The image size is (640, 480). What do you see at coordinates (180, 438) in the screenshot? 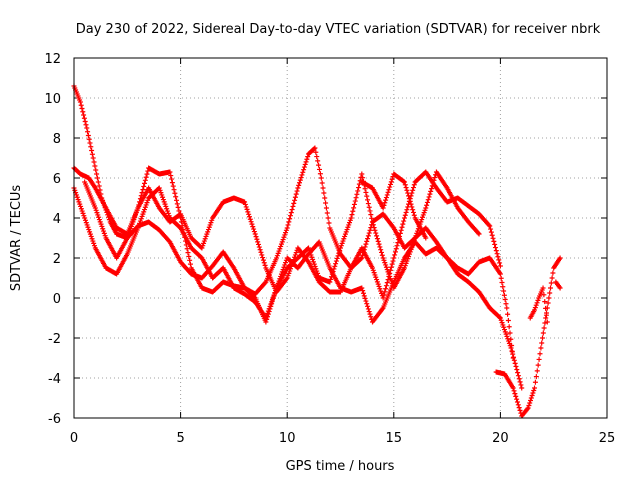
I see `x-tick-label: 5` at bounding box center [180, 438].